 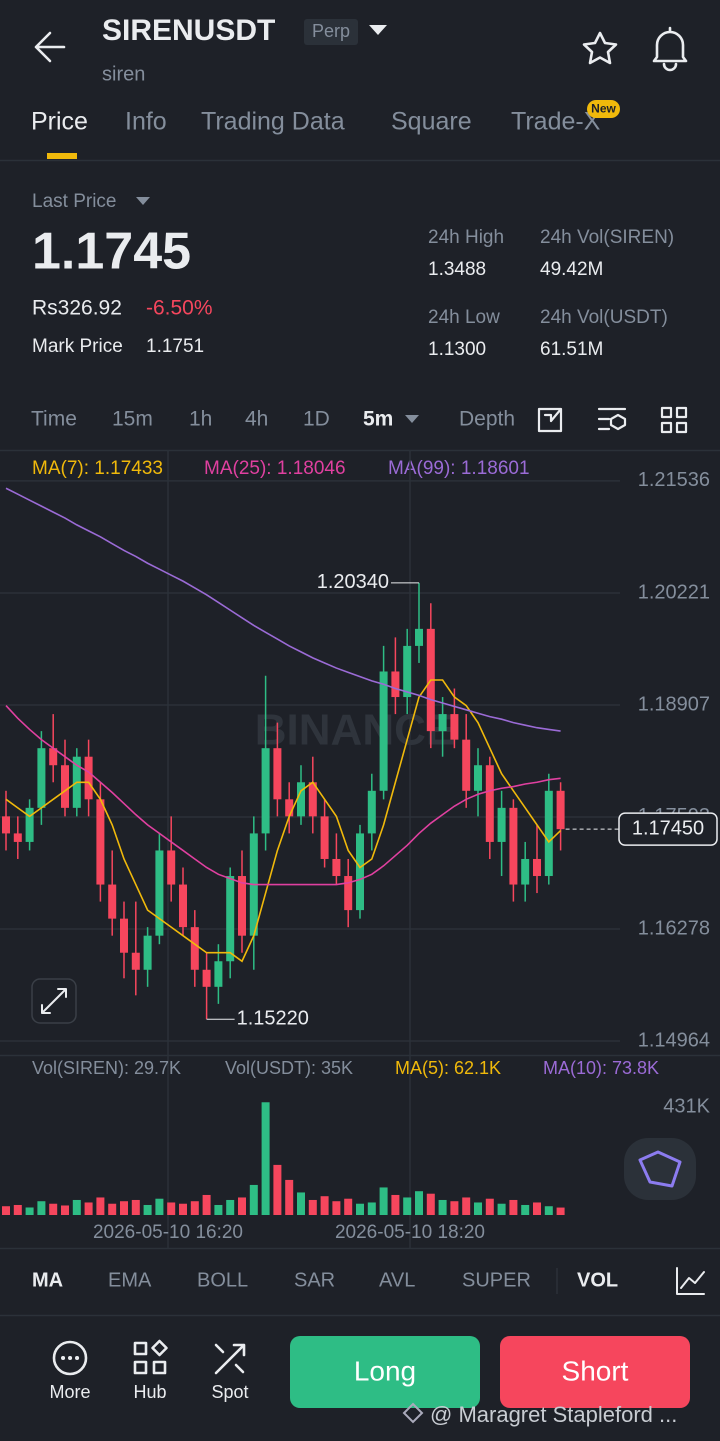 What do you see at coordinates (230, 1359) in the screenshot?
I see `spot-icon` at bounding box center [230, 1359].